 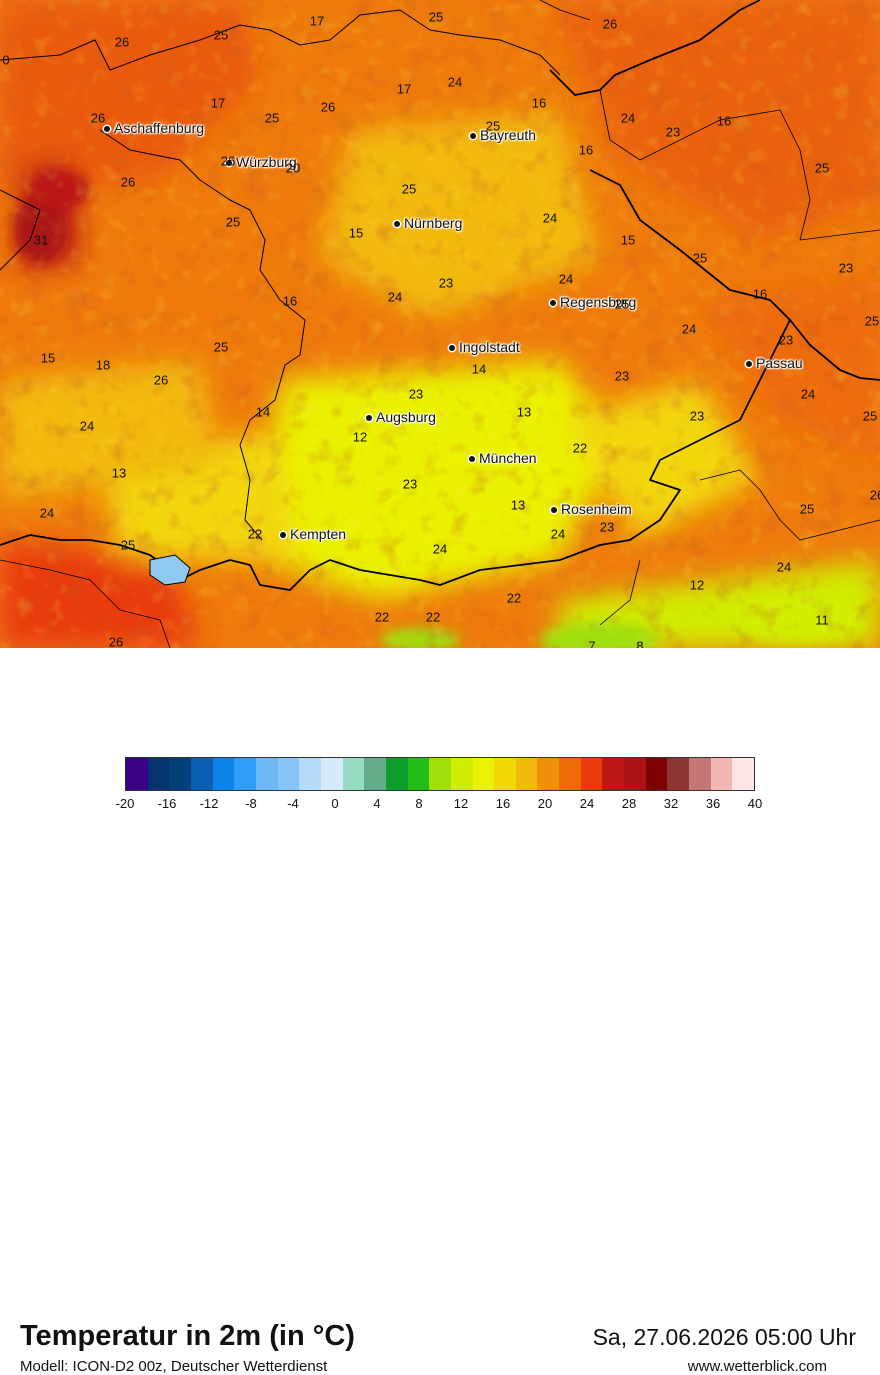 What do you see at coordinates (508, 135) in the screenshot?
I see `city-name: Bayreuth` at bounding box center [508, 135].